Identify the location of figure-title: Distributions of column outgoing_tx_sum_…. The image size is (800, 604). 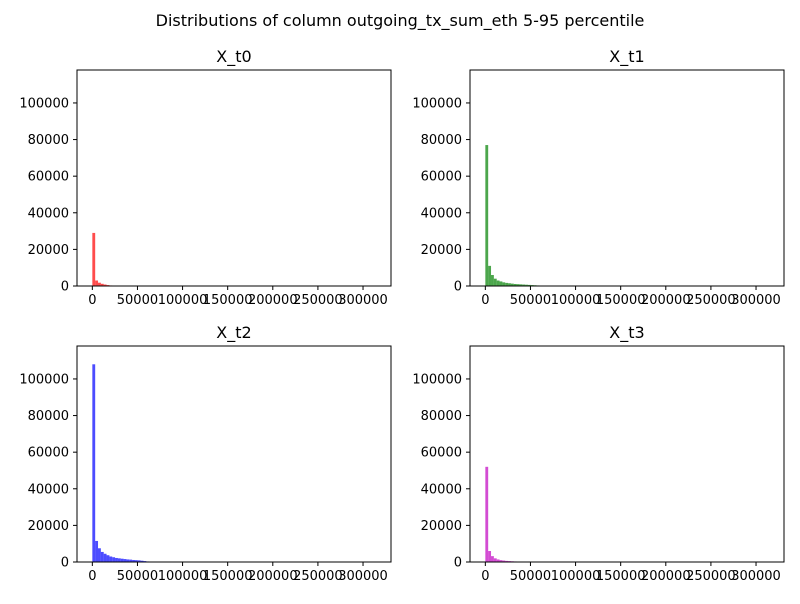
(400, 21).